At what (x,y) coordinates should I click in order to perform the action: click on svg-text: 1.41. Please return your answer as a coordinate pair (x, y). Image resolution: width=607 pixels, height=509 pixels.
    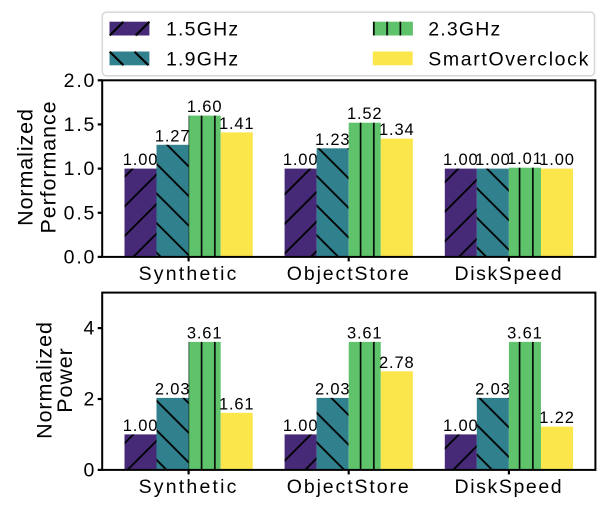
    Looking at the image, I should click on (237, 124).